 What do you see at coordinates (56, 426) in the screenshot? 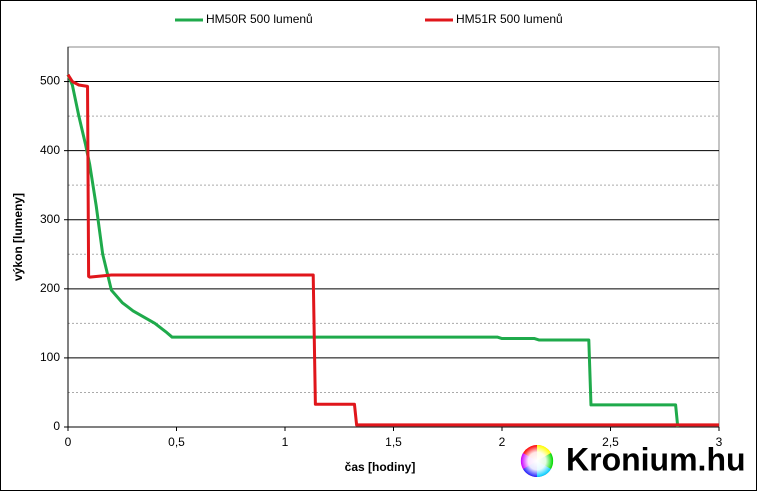
I see `y-tick-label: 0` at bounding box center [56, 426].